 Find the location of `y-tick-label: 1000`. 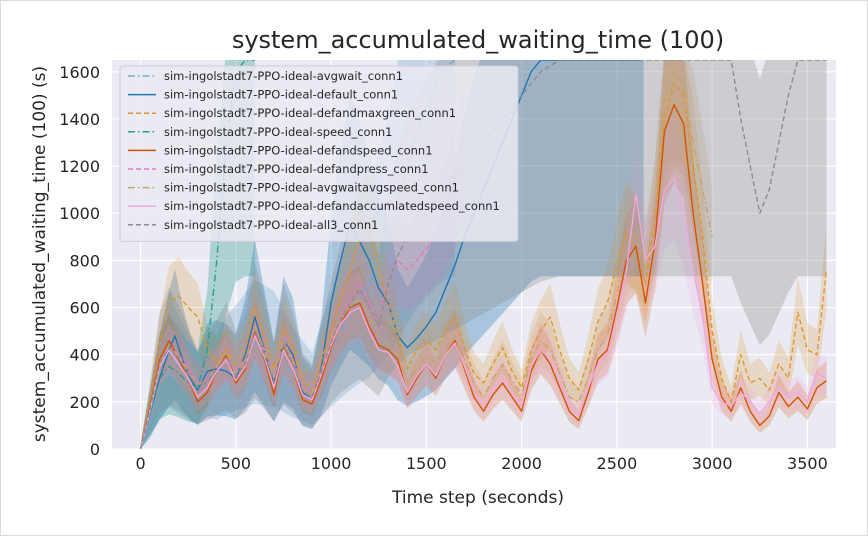

y-tick-label: 1000 is located at coordinates (79, 213).